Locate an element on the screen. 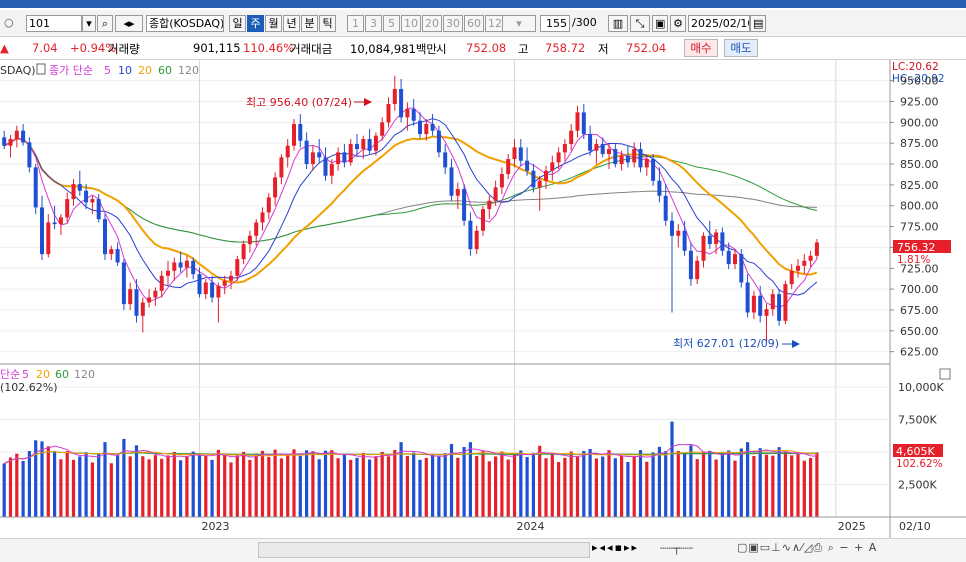 The width and height of the screenshot is (966, 562). current-volume-pct: 102.62% is located at coordinates (919, 464).